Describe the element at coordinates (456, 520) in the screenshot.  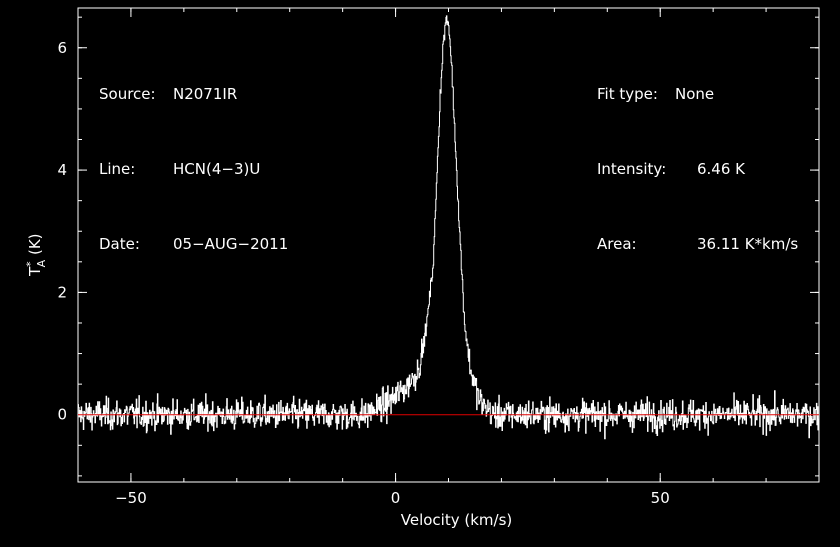
I see `x-axis-label: Velocity (km/s)` at that location.